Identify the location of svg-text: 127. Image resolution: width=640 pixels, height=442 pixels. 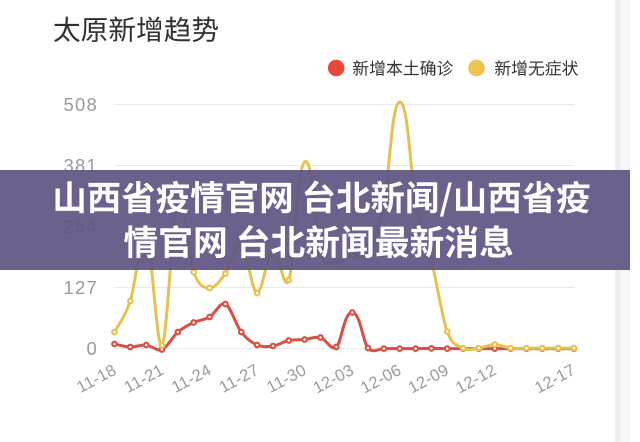
(81, 287).